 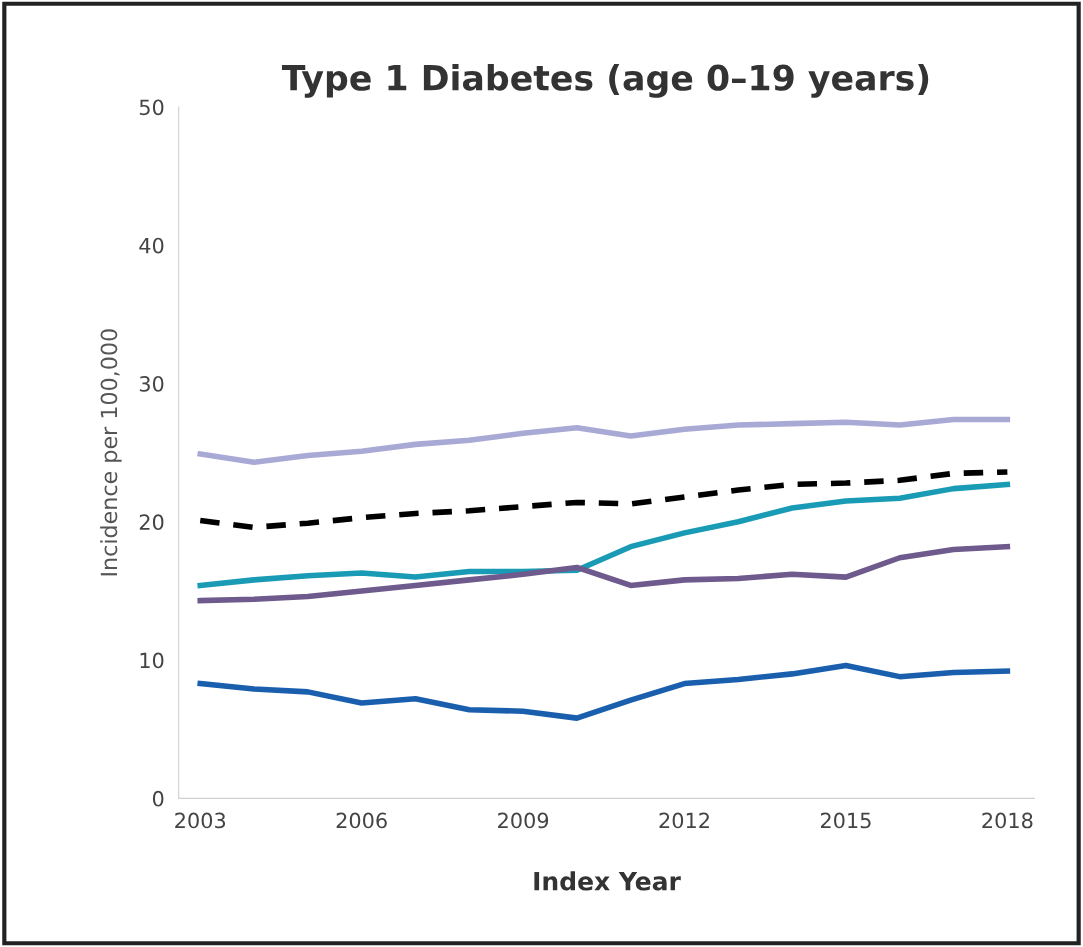 I want to click on y-tick-label: 30, so click(x=151, y=383).